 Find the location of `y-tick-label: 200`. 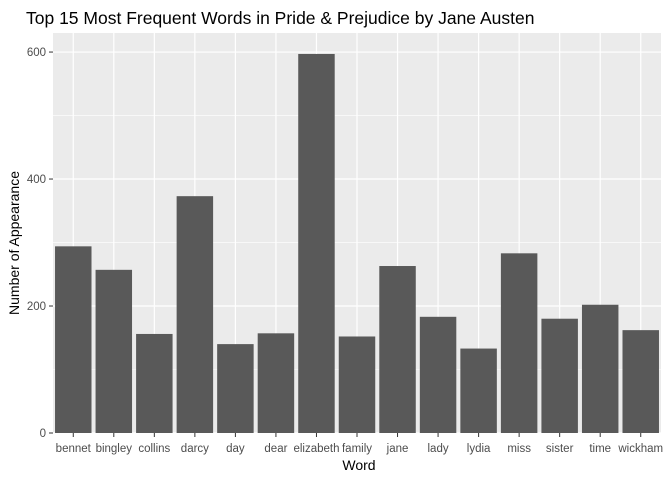

y-tick-label: 200 is located at coordinates (36, 307).